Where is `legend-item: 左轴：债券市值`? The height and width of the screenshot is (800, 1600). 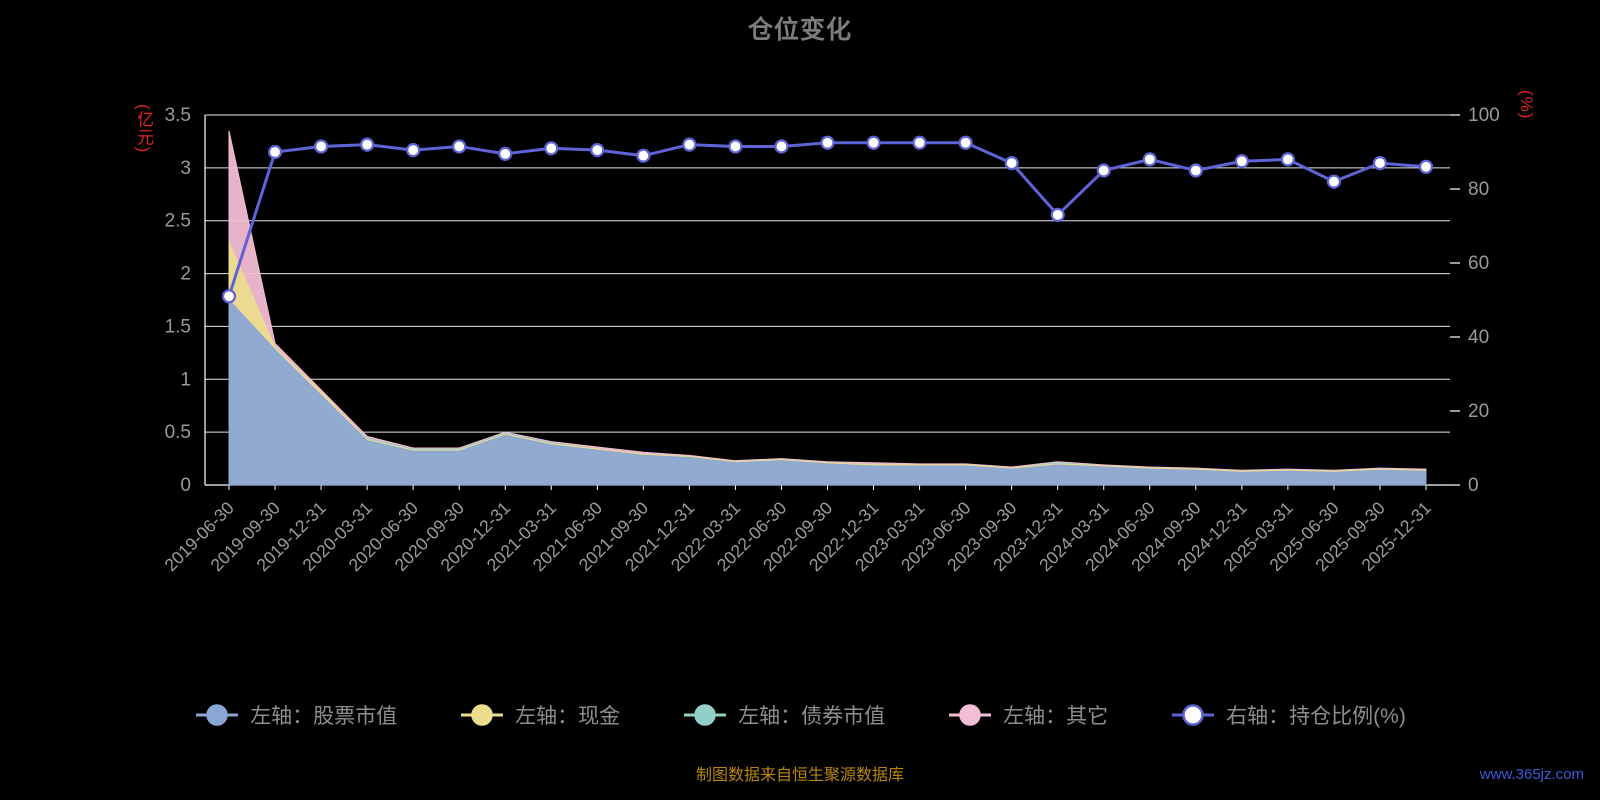
legend-item: 左轴：债券市值 is located at coordinates (783, 715).